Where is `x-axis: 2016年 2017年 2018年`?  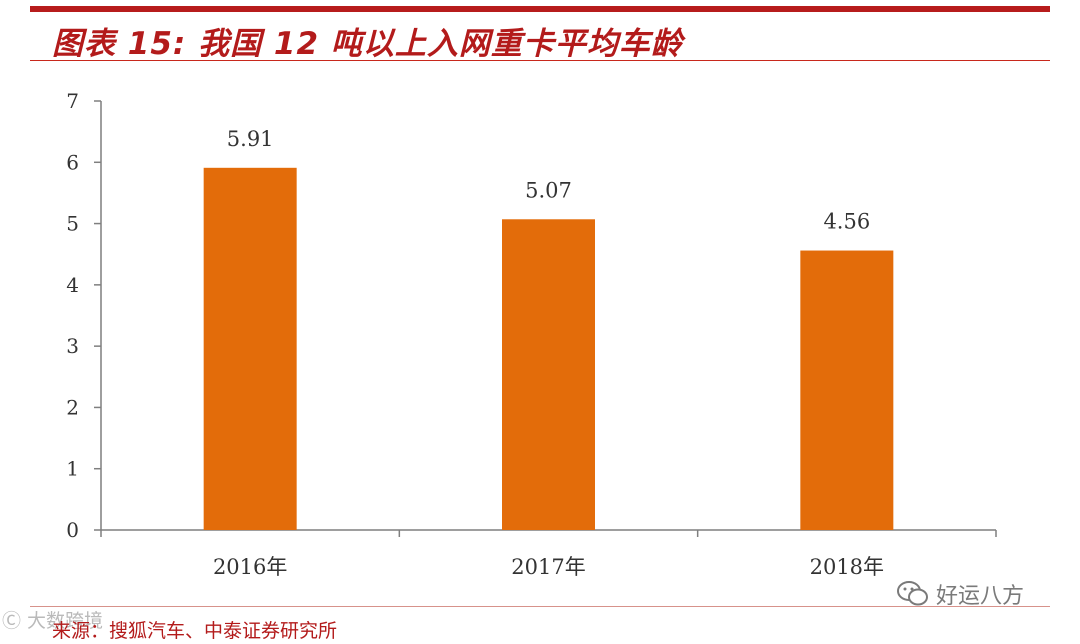
x-axis: 2016年 2017年 2018年 is located at coordinates (548, 554).